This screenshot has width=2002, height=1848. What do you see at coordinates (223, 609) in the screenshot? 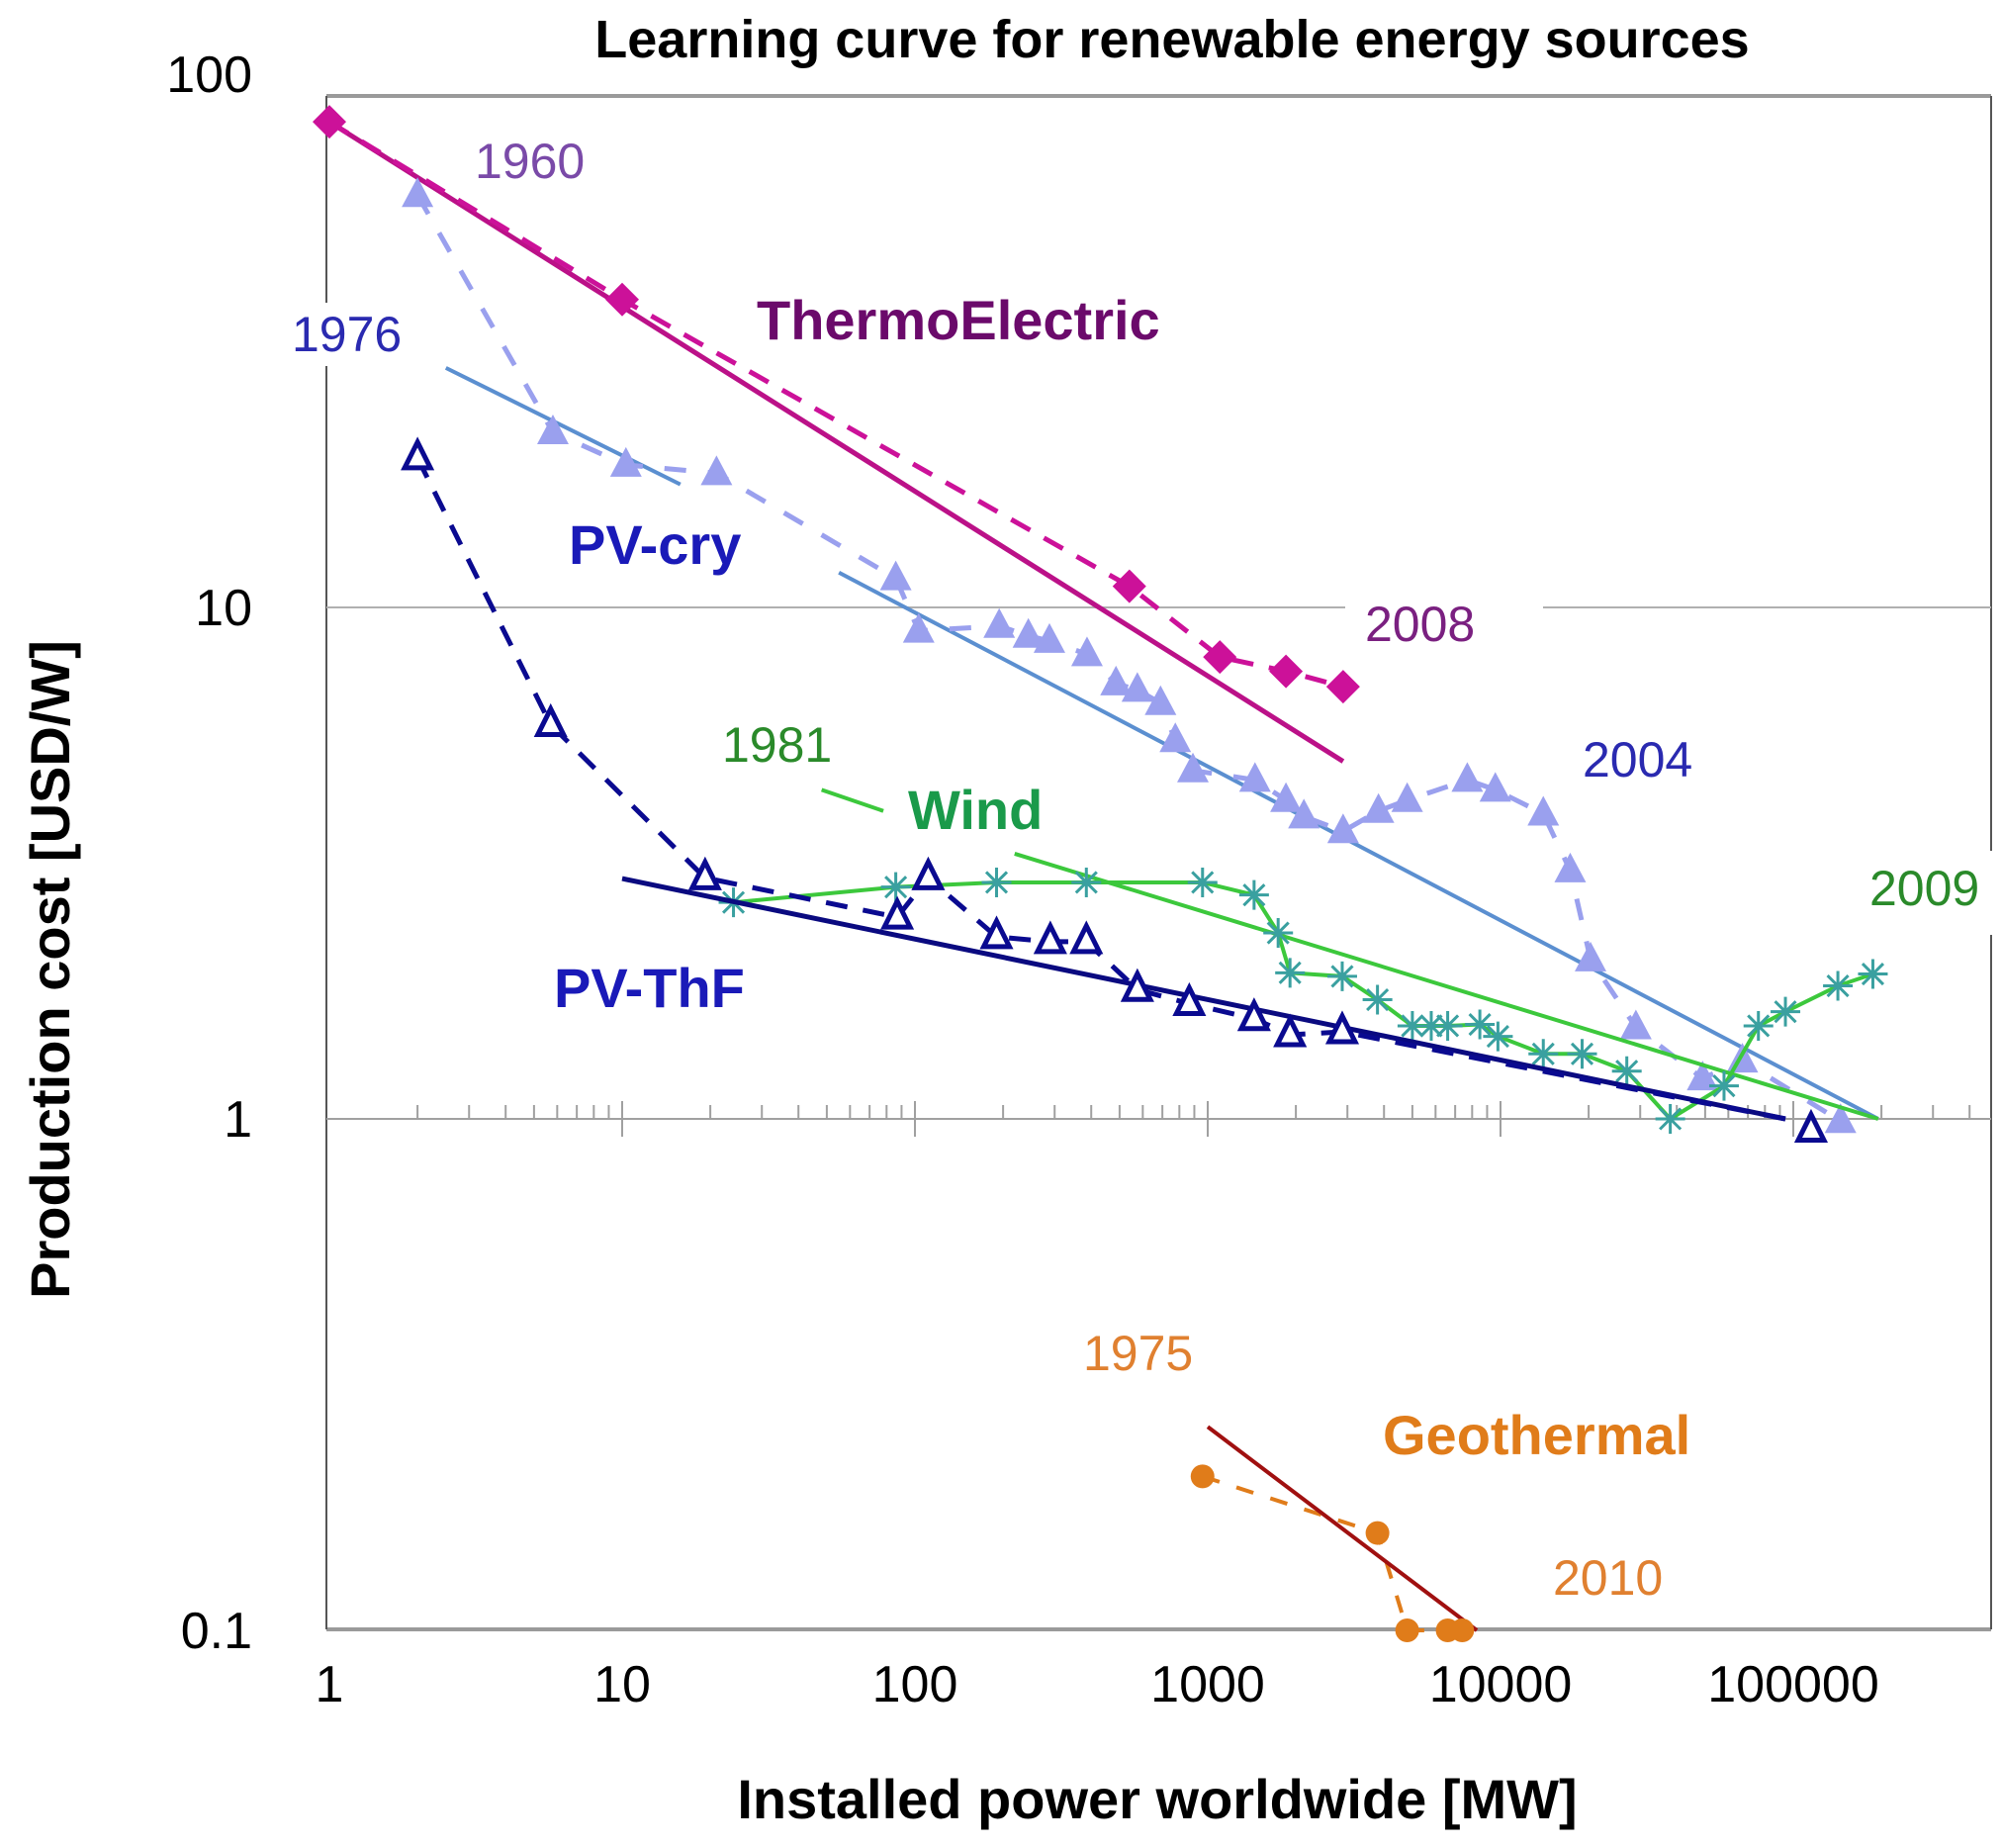
I see `y-tick-label: 10` at bounding box center [223, 609].